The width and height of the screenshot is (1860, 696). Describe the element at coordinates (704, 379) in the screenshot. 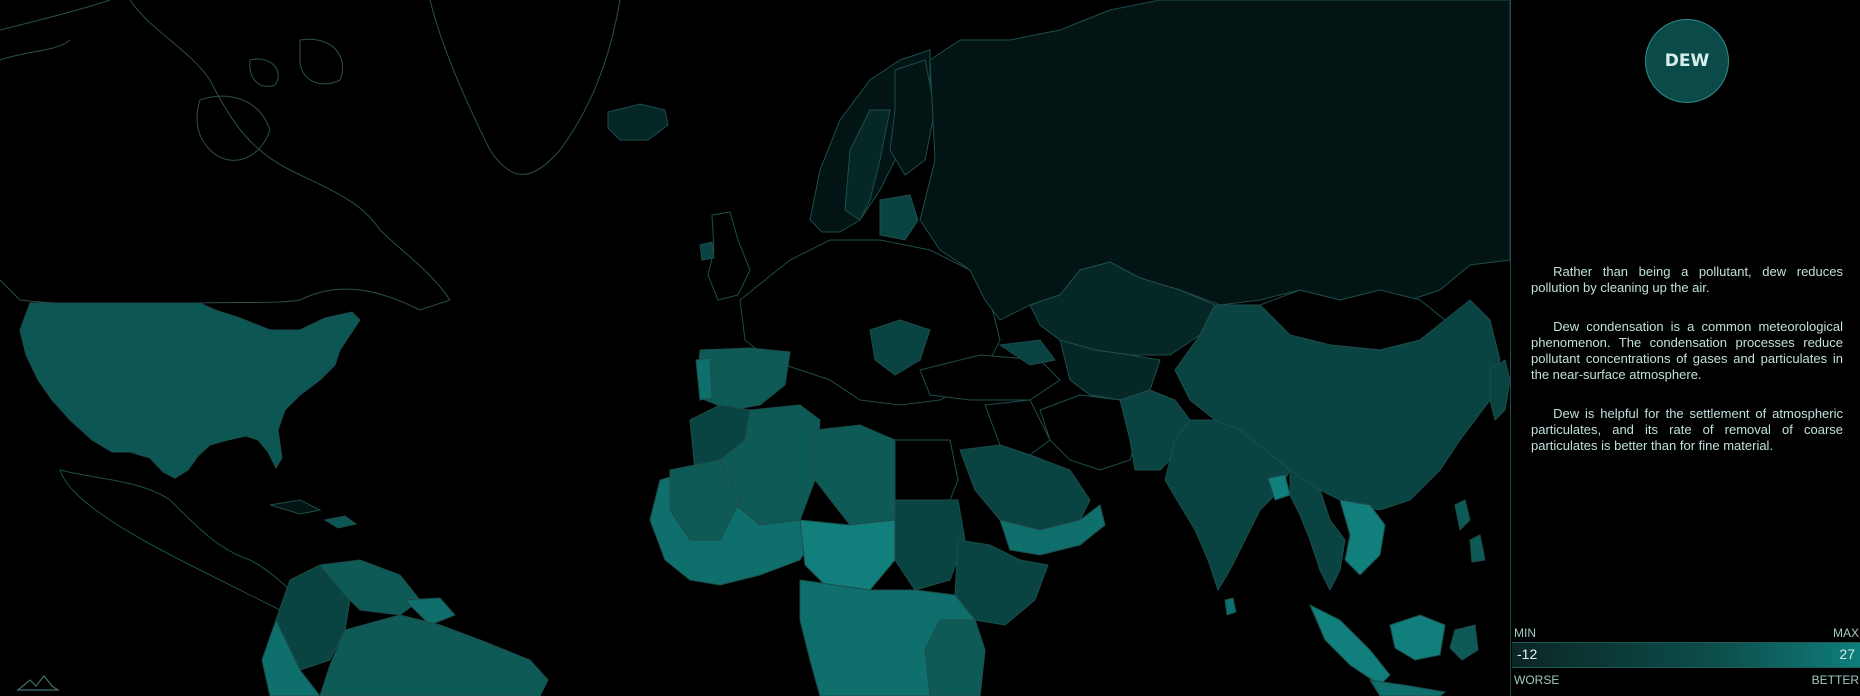

I see `portugal` at that location.